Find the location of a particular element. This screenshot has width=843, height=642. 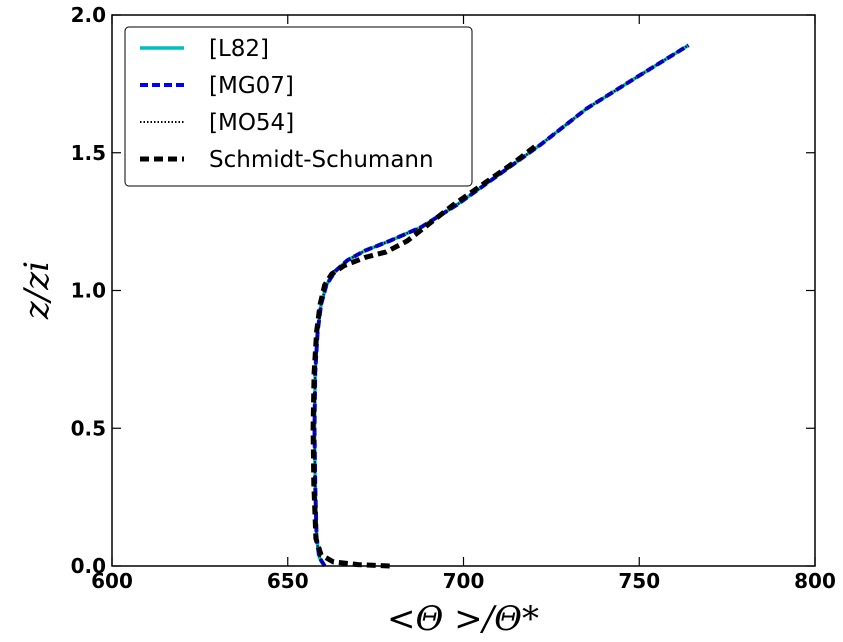

legend-label-1: [MG07] is located at coordinates (251, 86).